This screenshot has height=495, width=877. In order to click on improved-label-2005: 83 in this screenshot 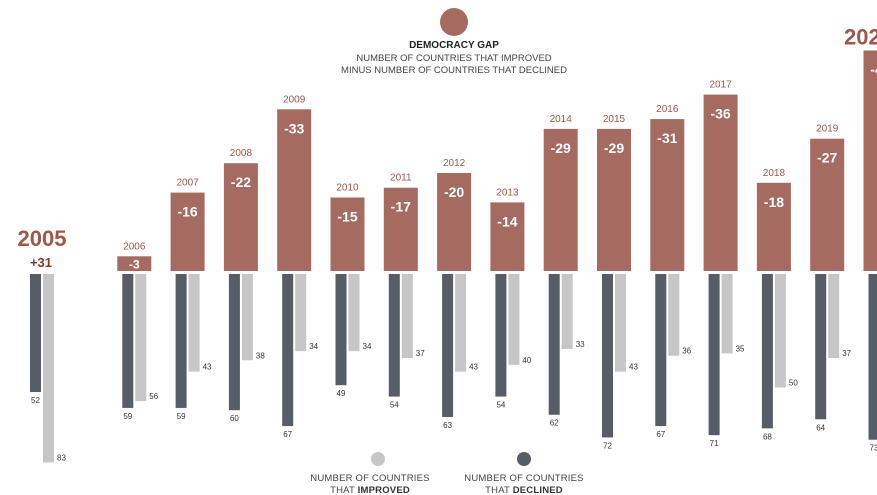, I will do `click(61, 457)`.